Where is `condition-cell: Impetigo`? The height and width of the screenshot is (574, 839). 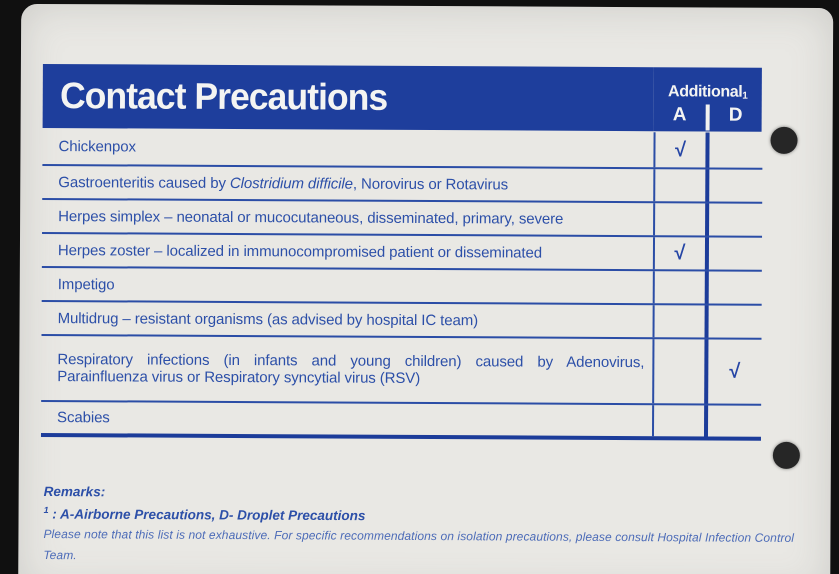
condition-cell: Impetigo is located at coordinates (86, 284).